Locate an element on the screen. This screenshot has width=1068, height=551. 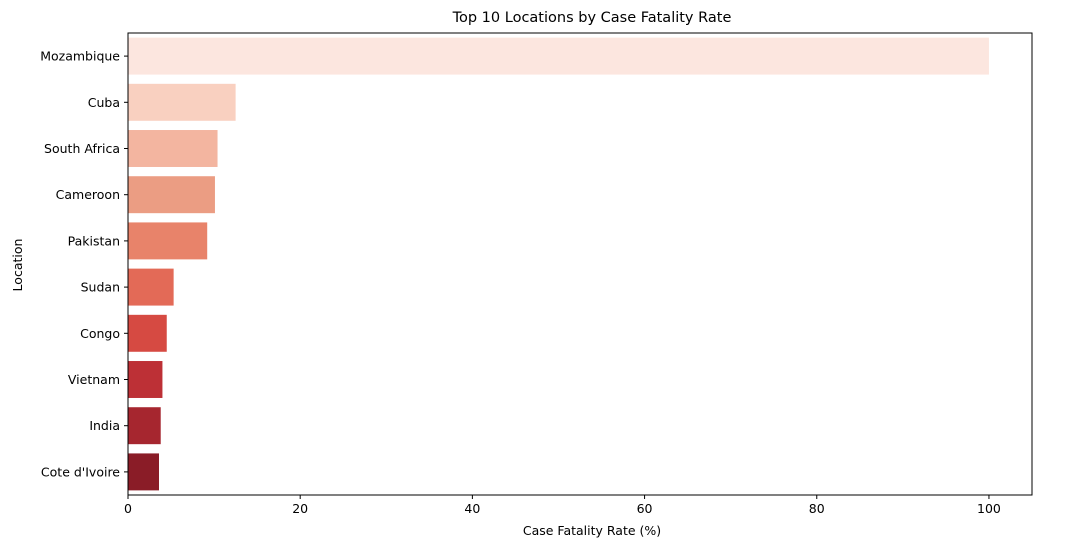
bar-india is located at coordinates (144, 426).